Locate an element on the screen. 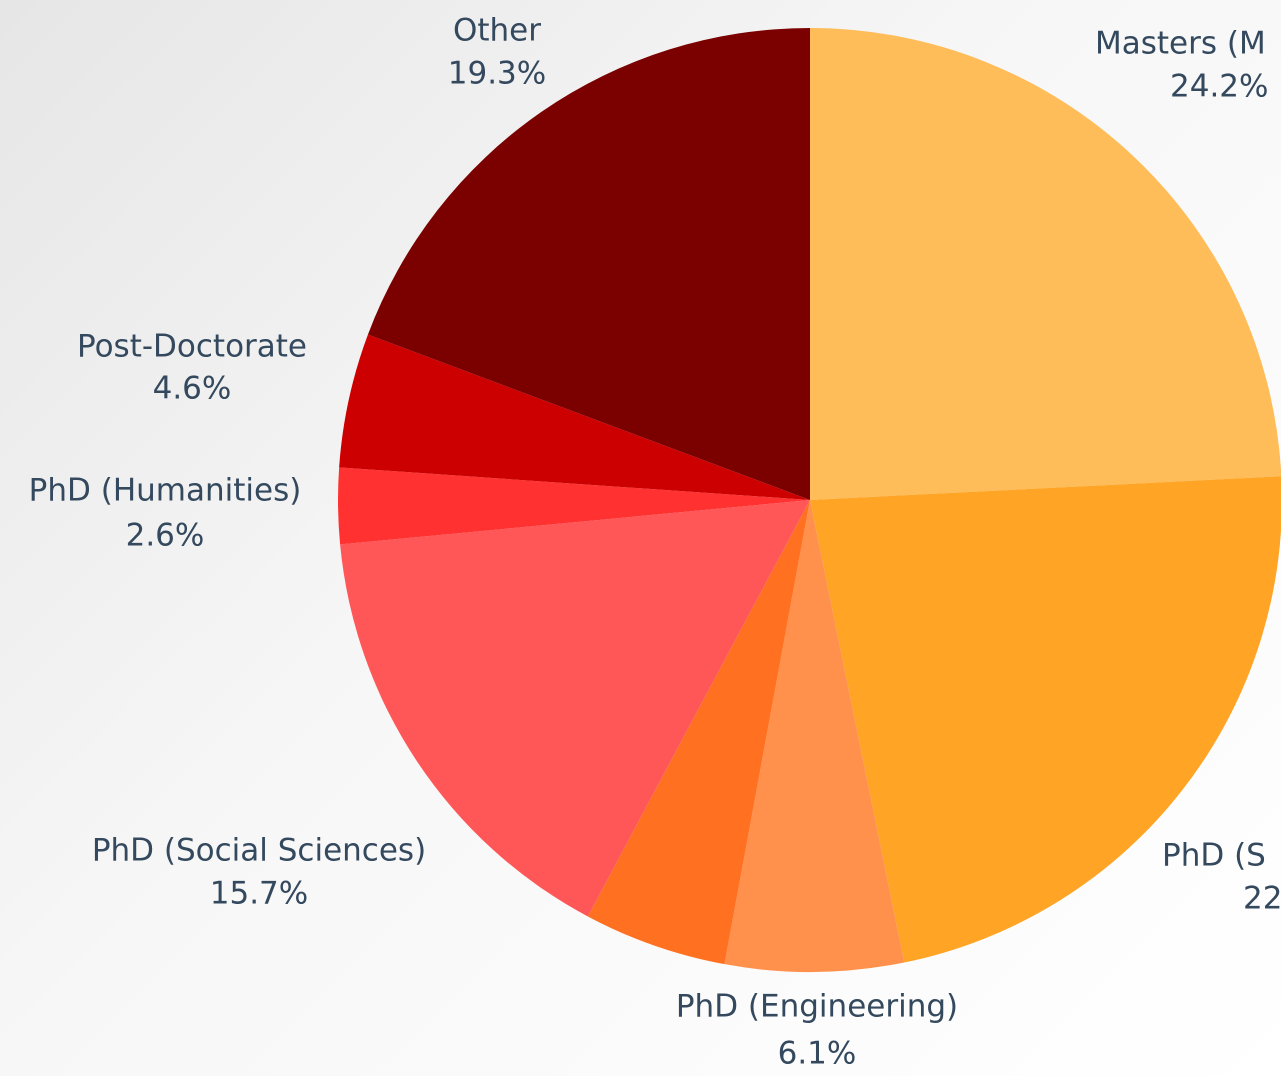  slice-label: Other is located at coordinates (497, 31).